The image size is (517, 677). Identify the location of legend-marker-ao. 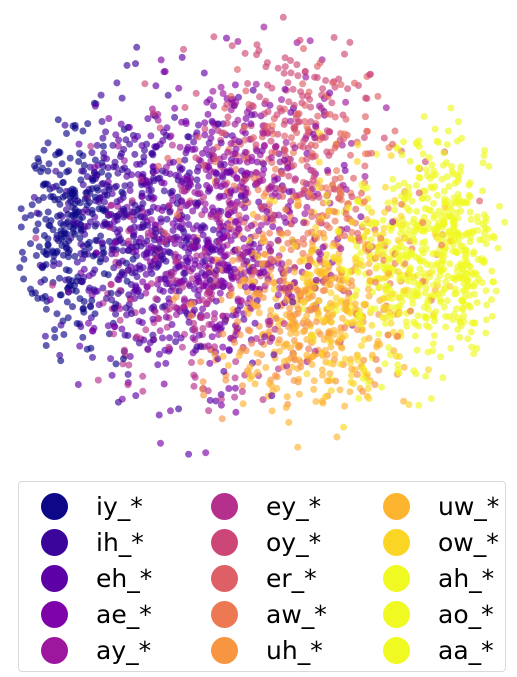
(396, 614).